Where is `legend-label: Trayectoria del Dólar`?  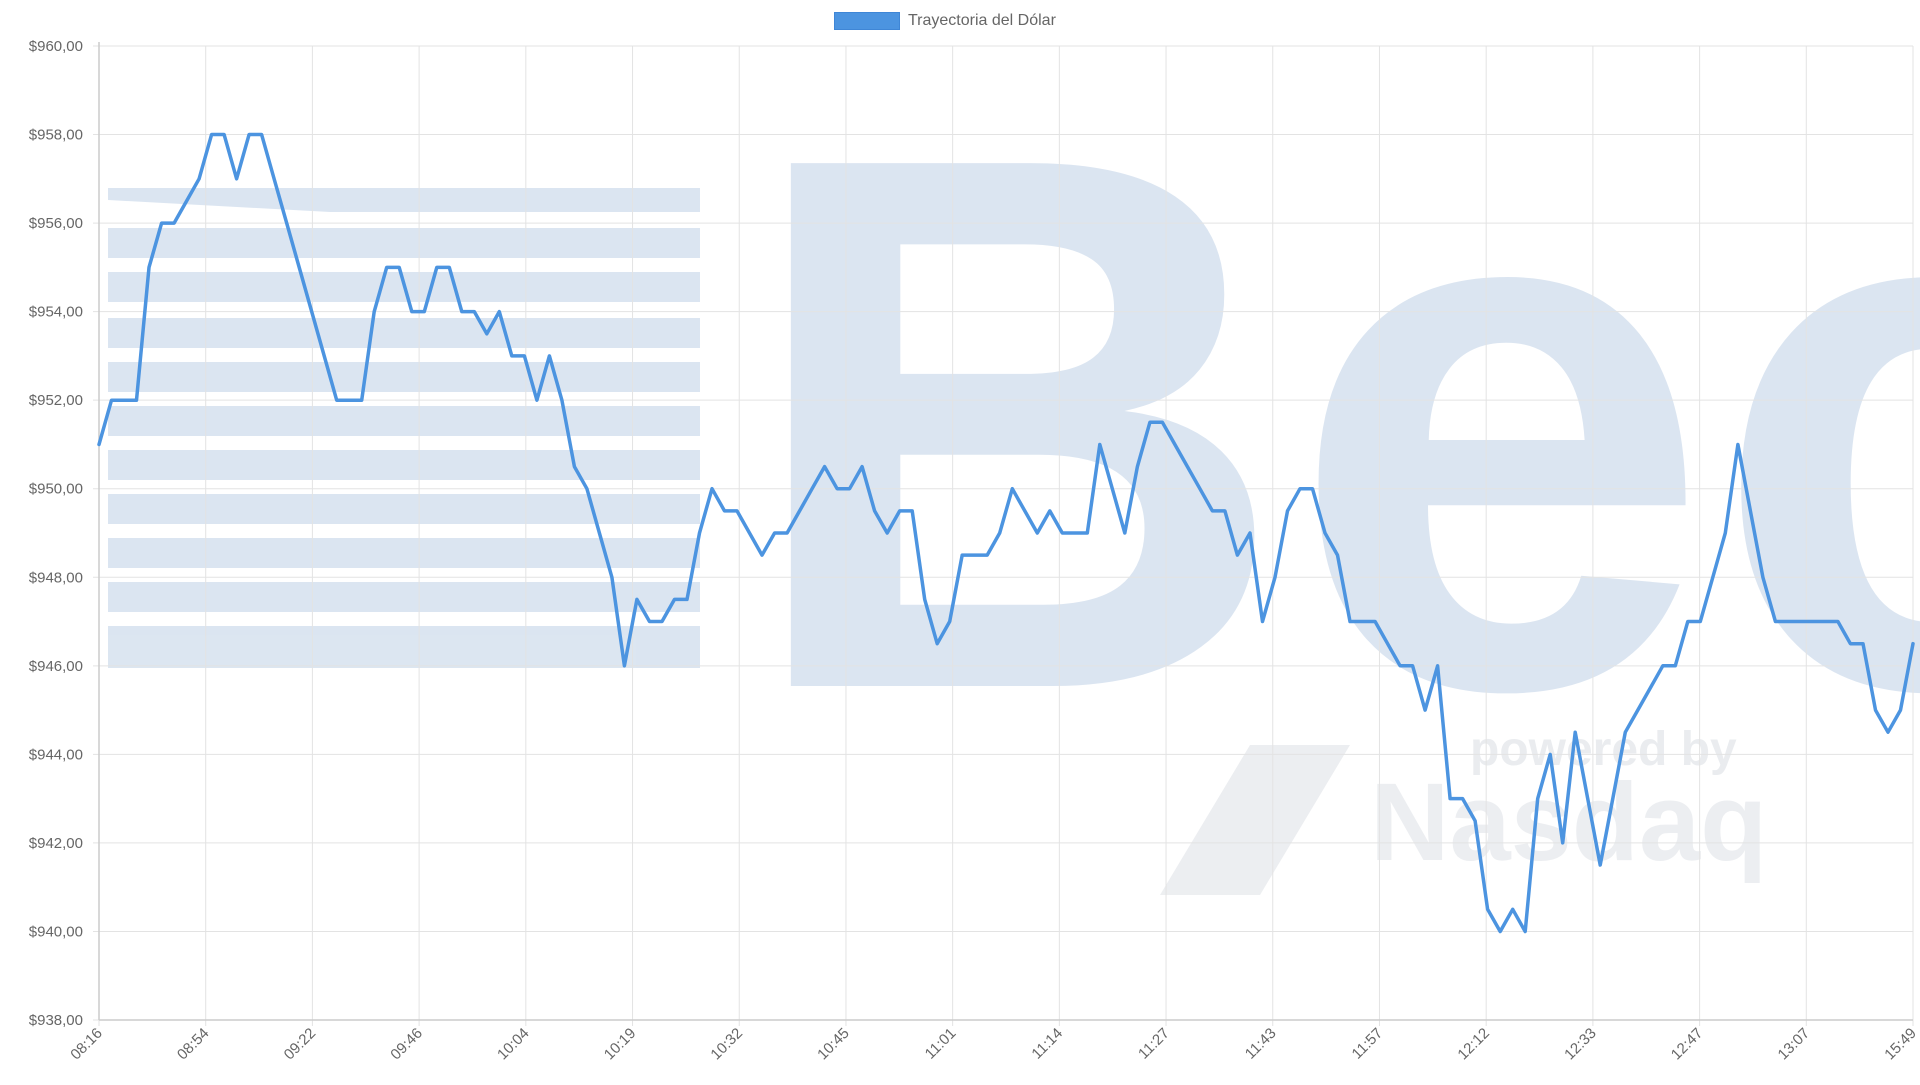 legend-label: Trayectoria del Dólar is located at coordinates (982, 20).